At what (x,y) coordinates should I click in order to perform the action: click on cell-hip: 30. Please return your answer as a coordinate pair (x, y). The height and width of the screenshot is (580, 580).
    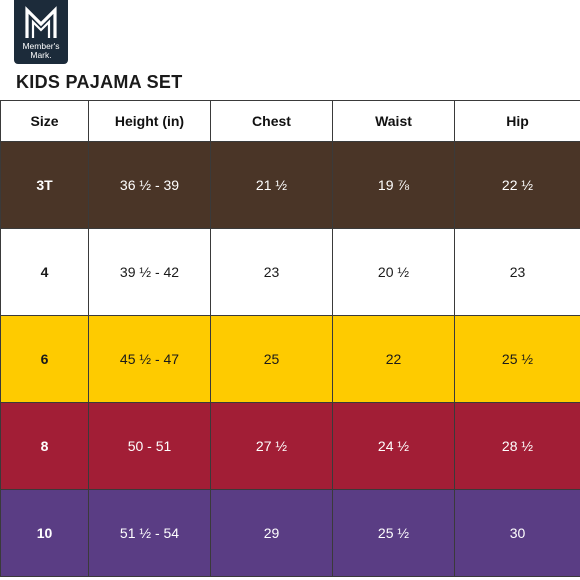
    Looking at the image, I should click on (517, 533).